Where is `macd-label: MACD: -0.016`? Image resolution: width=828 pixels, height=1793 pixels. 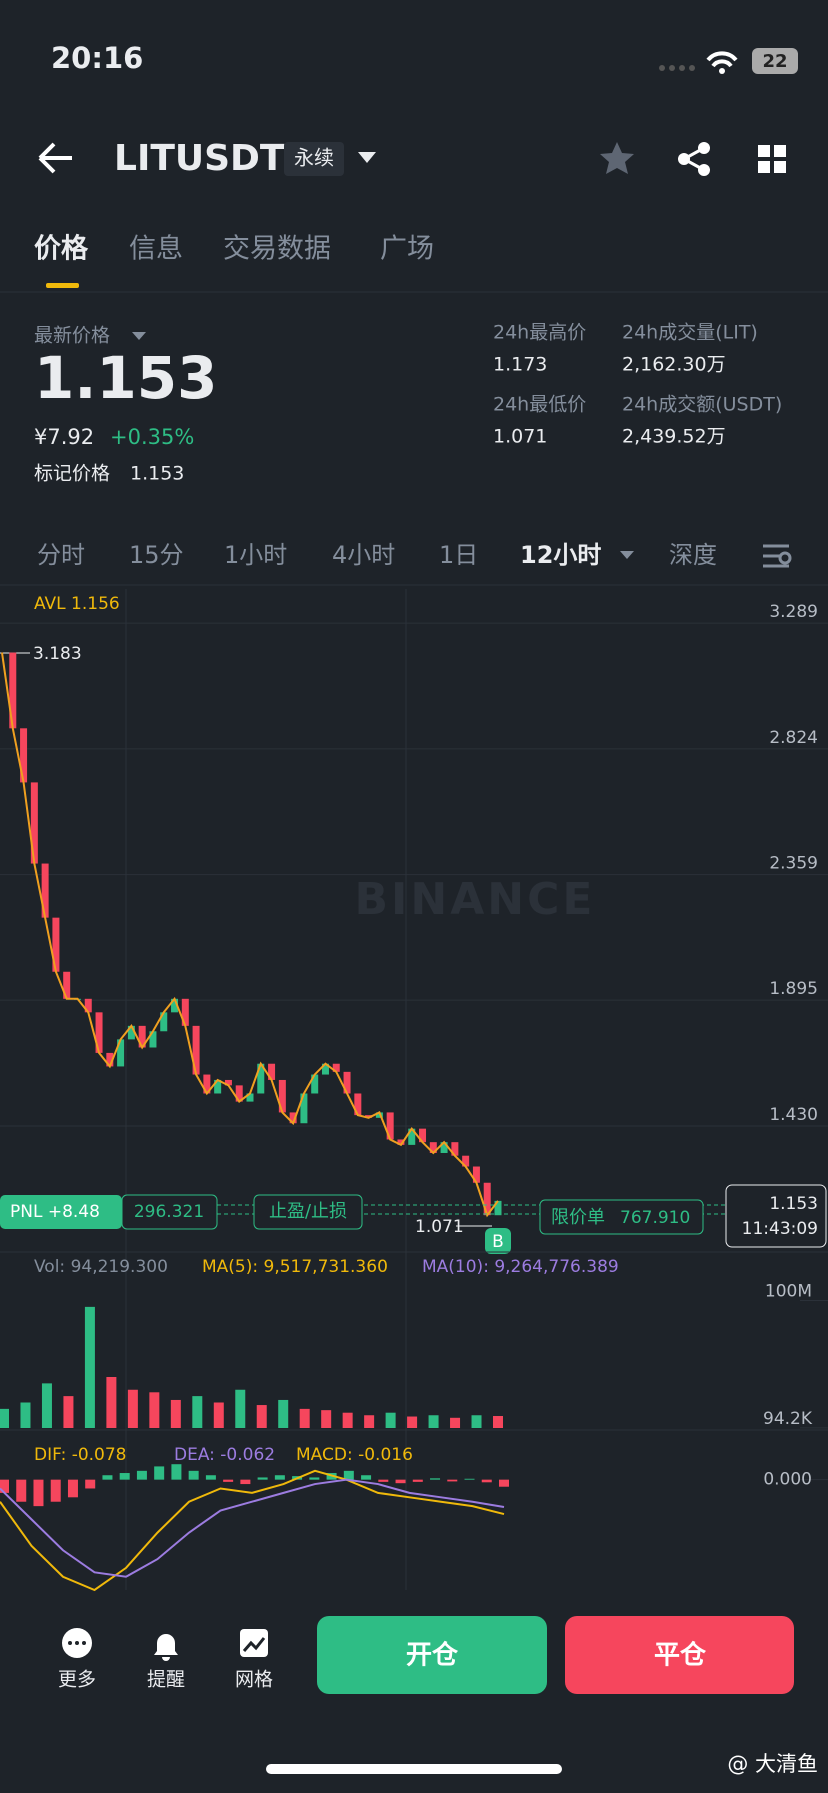
macd-label: MACD: -0.016 is located at coordinates (354, 1455).